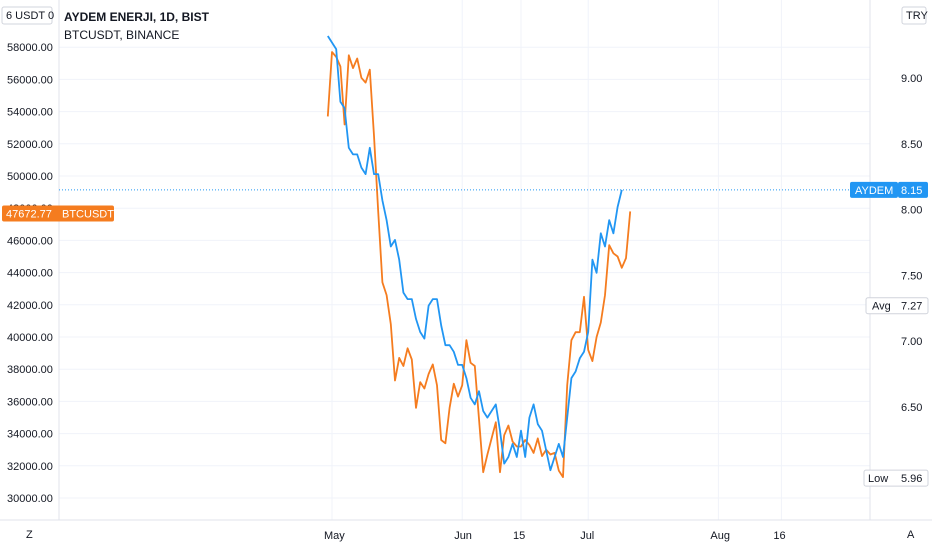 The width and height of the screenshot is (932, 550). What do you see at coordinates (30, 499) in the screenshot?
I see `left-tick-label: 30000.00` at bounding box center [30, 499].